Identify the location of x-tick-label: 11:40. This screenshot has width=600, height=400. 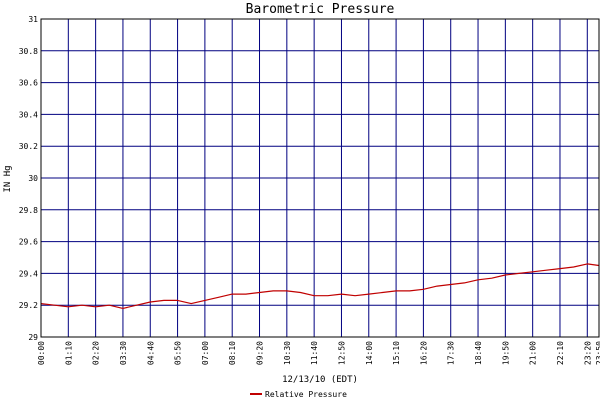
(314, 353).